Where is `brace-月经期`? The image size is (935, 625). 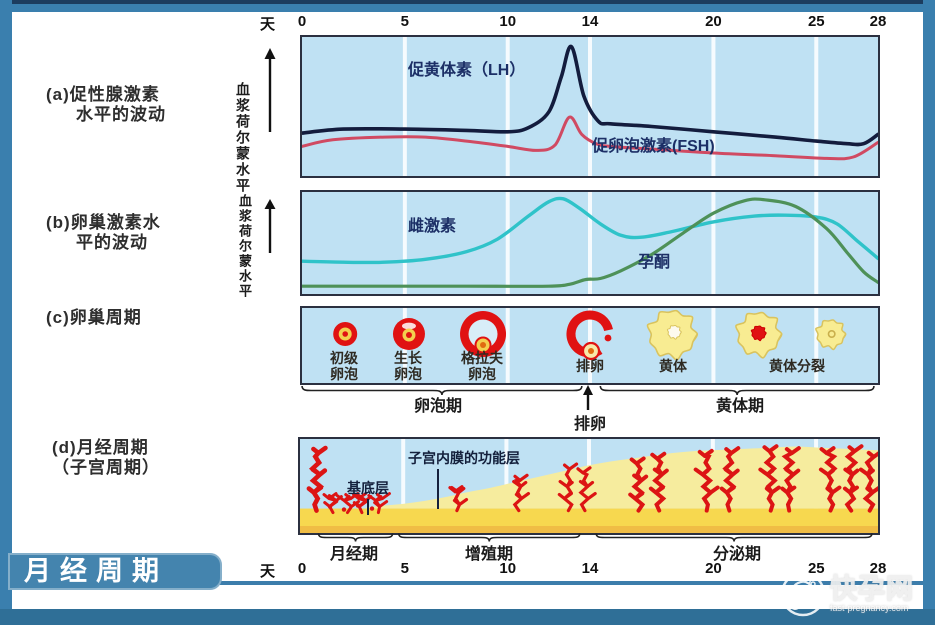 brace-月经期 is located at coordinates (355, 537).